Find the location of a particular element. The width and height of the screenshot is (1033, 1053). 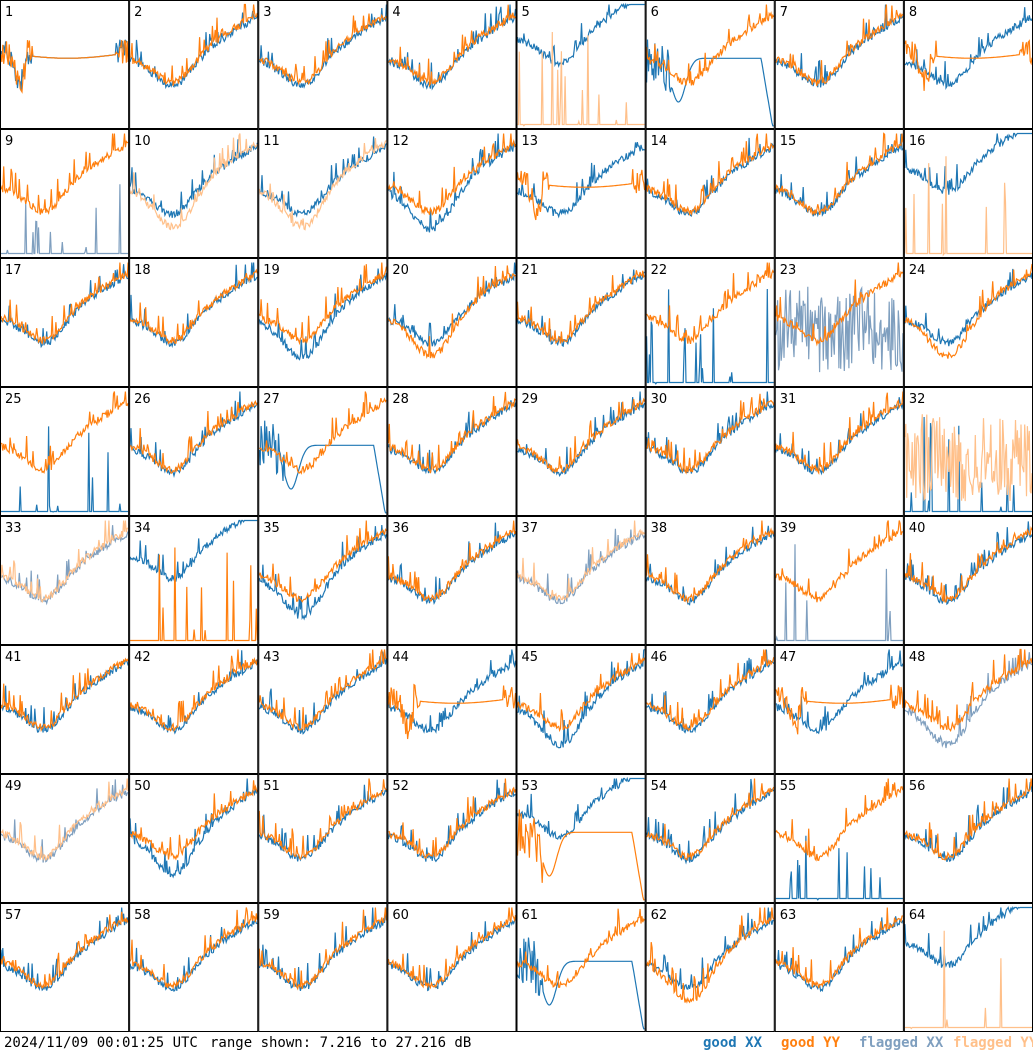

panel-8: 8 is located at coordinates (968, 64).